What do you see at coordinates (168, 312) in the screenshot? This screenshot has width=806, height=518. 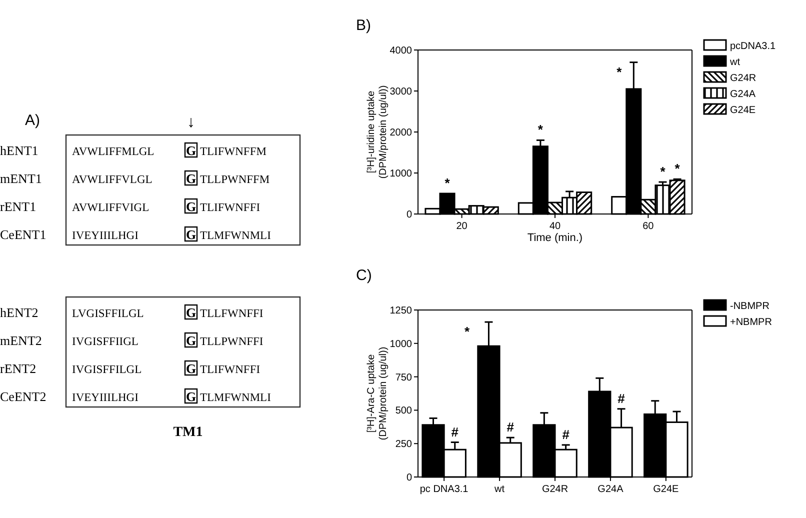 I see `text: LVGISFFILGL G TLLFWNFFI` at bounding box center [168, 312].